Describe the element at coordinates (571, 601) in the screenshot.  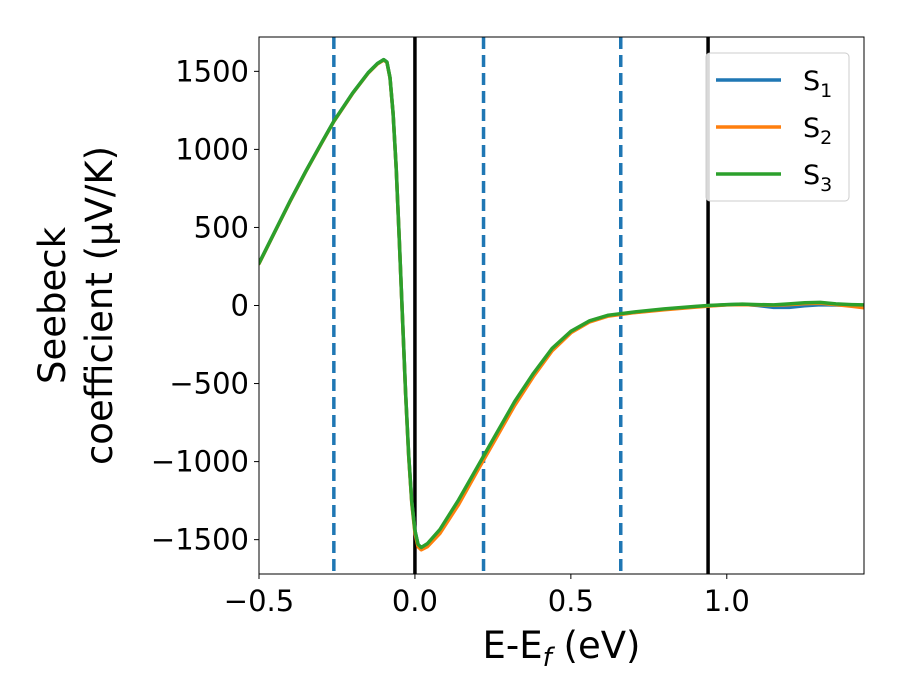
I see `x-tick-label: 0.5` at that location.